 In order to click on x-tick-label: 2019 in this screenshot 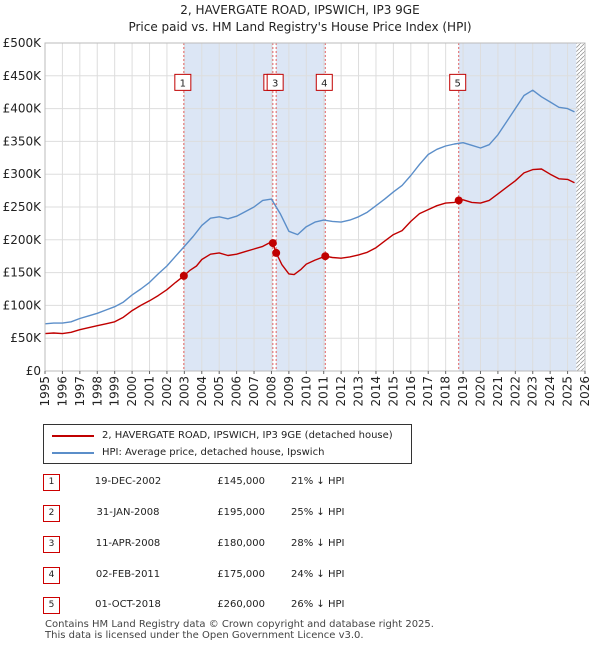, I will do `click(463, 391)`.